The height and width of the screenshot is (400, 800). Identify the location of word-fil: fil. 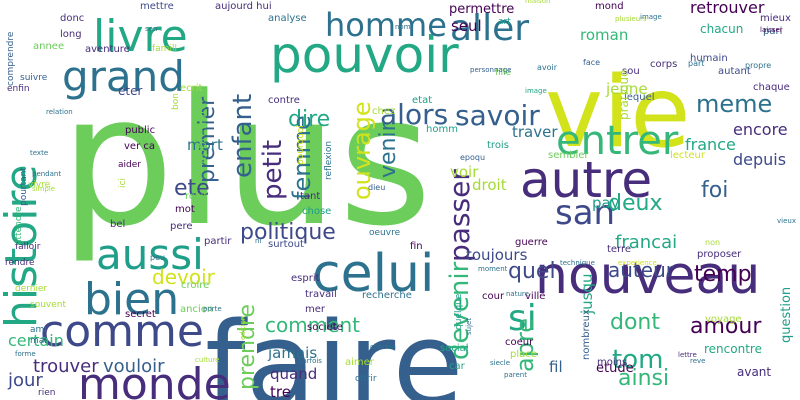
(556, 367).